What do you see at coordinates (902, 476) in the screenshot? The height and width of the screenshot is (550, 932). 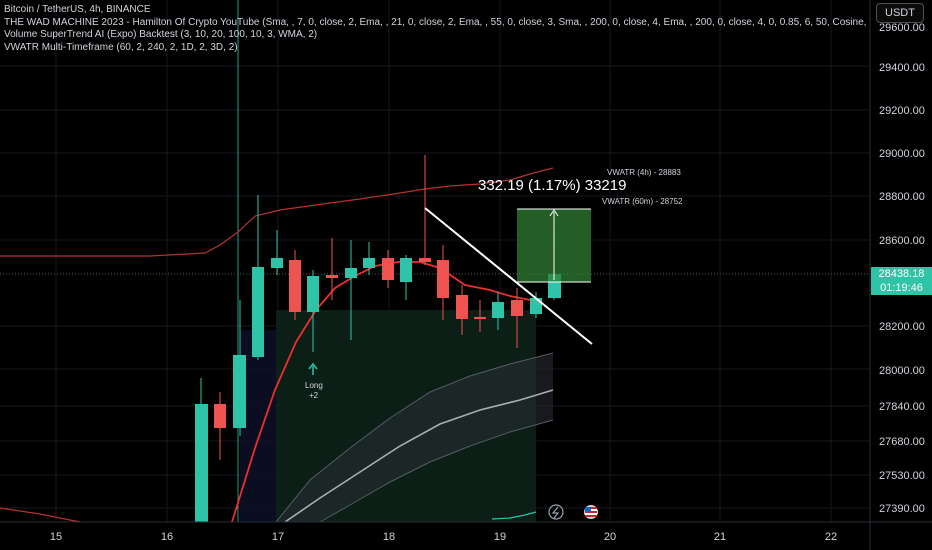 I see `price-label: 27530.00` at bounding box center [902, 476].